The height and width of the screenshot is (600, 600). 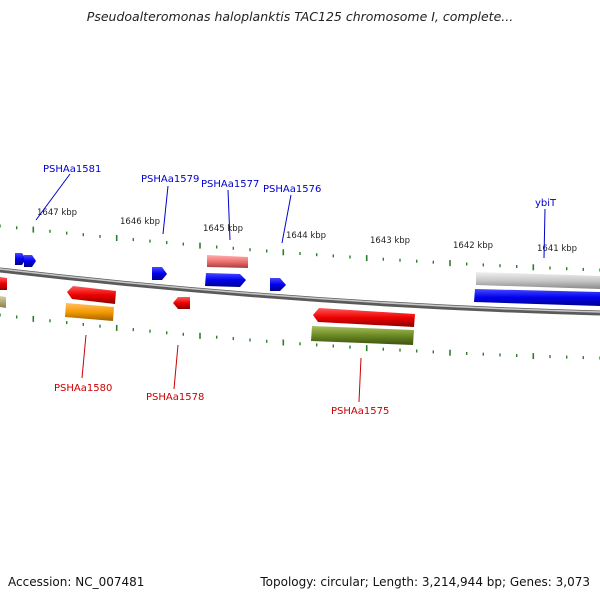 I want to click on forward-gene-track, so click(x=300, y=280).